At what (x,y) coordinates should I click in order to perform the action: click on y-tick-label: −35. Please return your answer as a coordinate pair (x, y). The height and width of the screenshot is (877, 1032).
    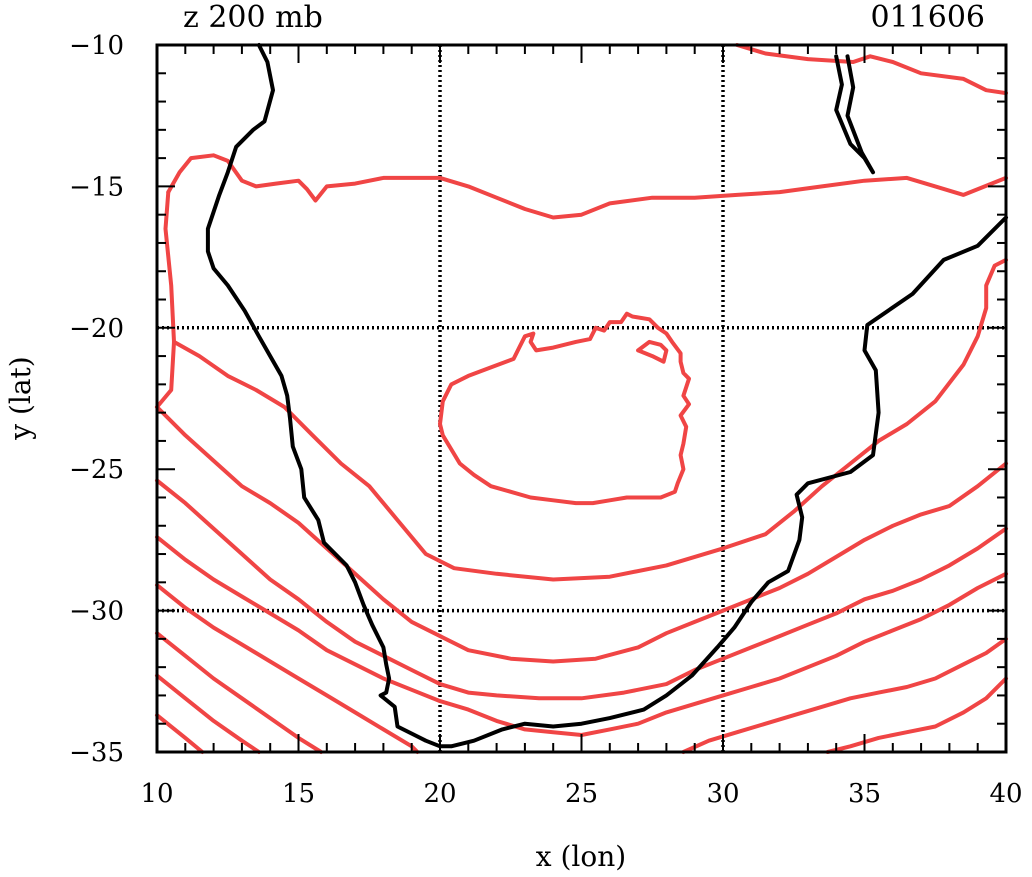
    Looking at the image, I should click on (96, 753).